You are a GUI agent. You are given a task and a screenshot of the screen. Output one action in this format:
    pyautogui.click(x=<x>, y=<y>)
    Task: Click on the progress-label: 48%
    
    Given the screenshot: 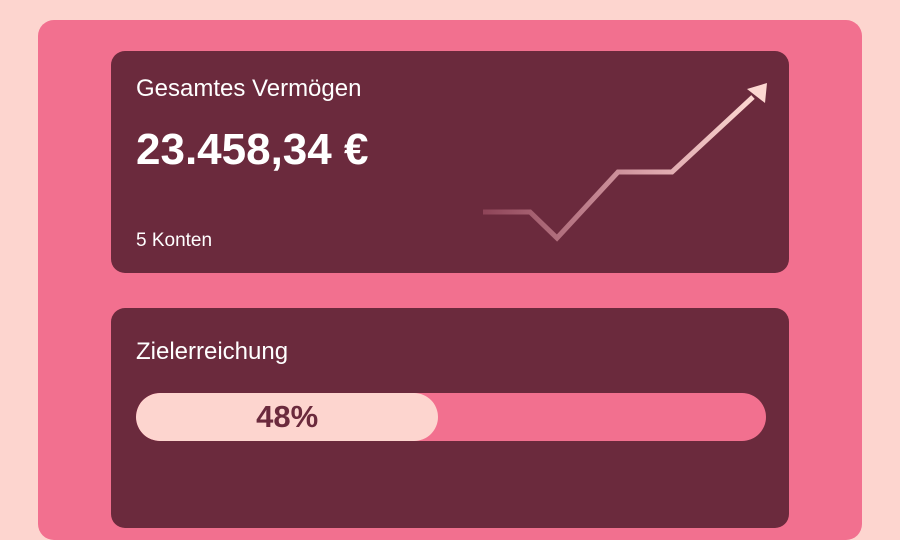 What is the action you would take?
    pyautogui.click(x=287, y=416)
    